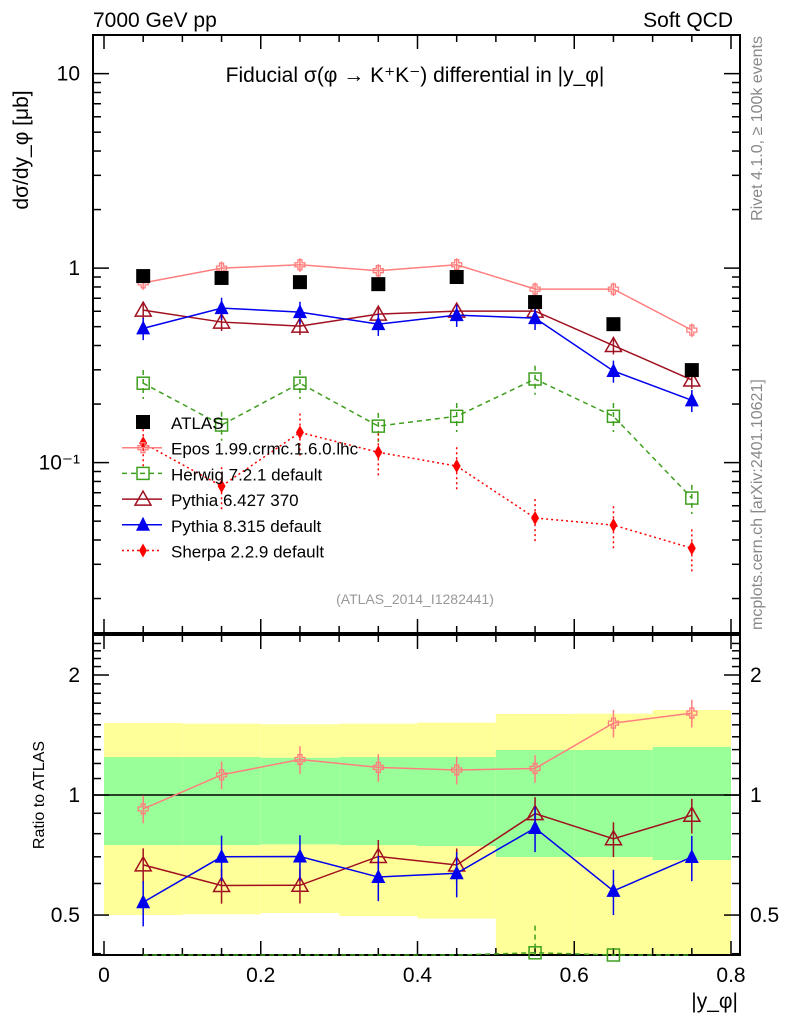  I want to click on x-tick-label: 0.8, so click(730, 975).